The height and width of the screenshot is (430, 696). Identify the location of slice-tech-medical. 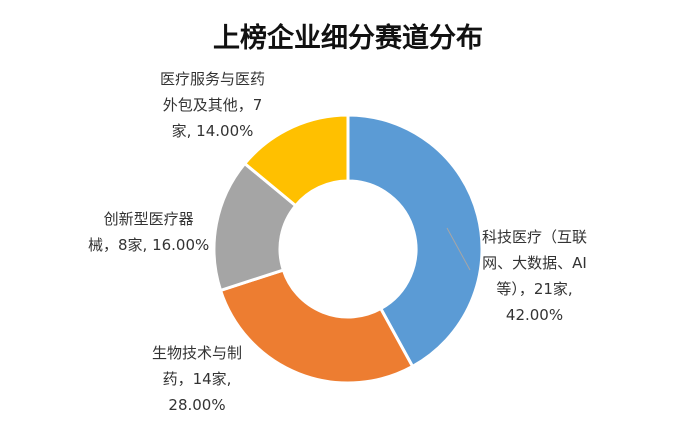
(415, 241).